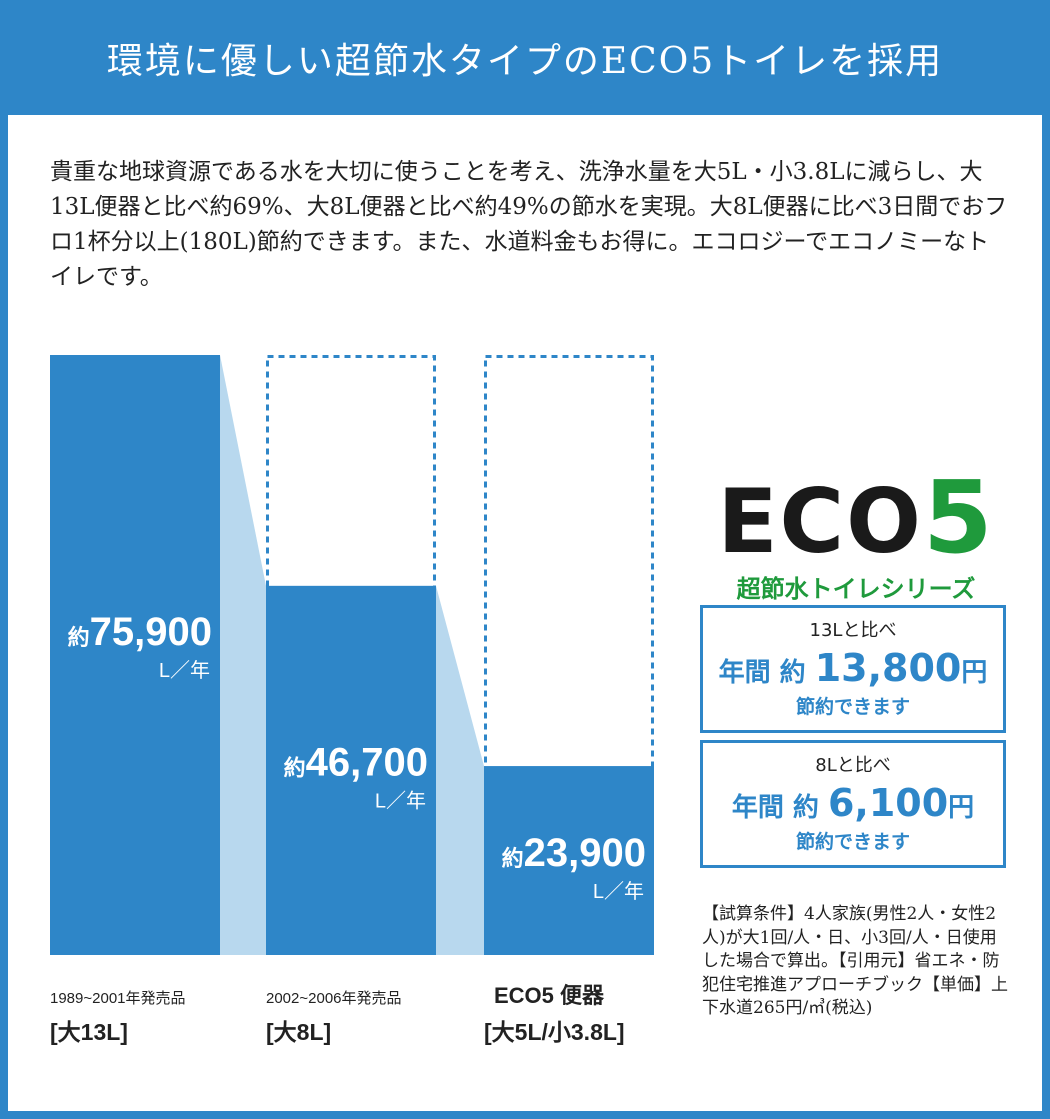  What do you see at coordinates (298, 1032) in the screenshot?
I see `tick-label: [大8L]` at bounding box center [298, 1032].